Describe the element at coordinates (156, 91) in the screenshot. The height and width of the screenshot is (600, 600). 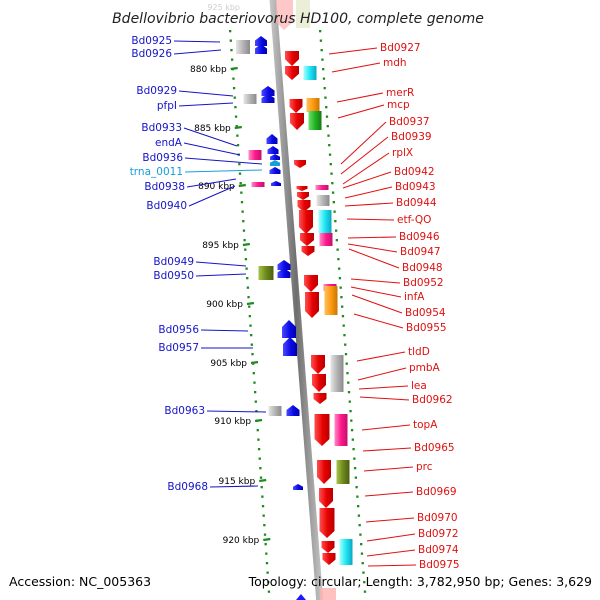
I see `gene-label-left: Bd0929` at that location.